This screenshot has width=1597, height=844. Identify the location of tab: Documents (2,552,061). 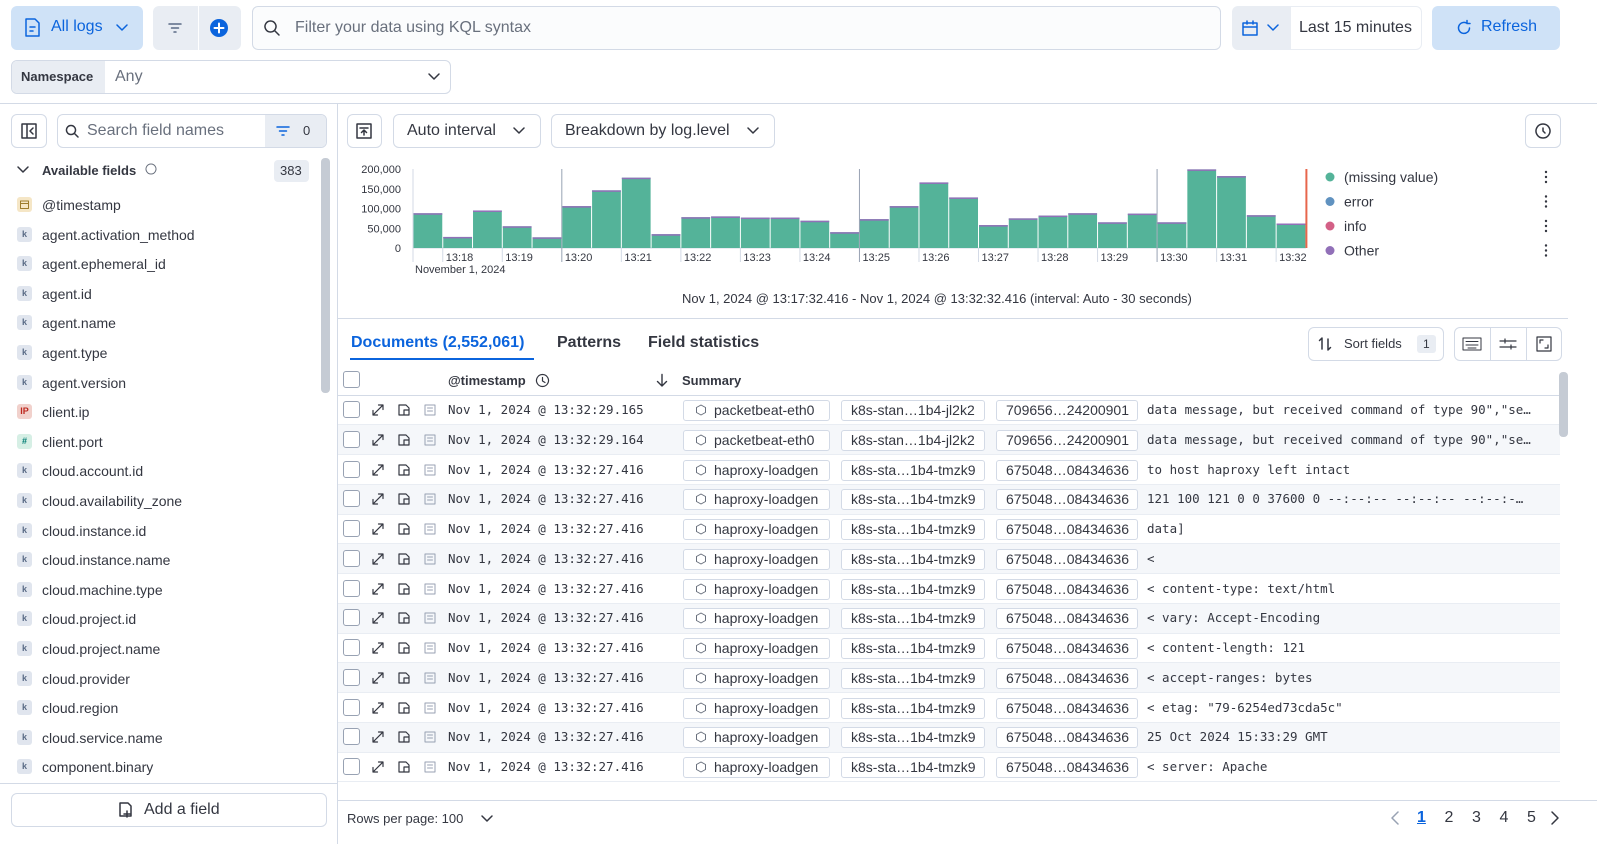
(438, 342).